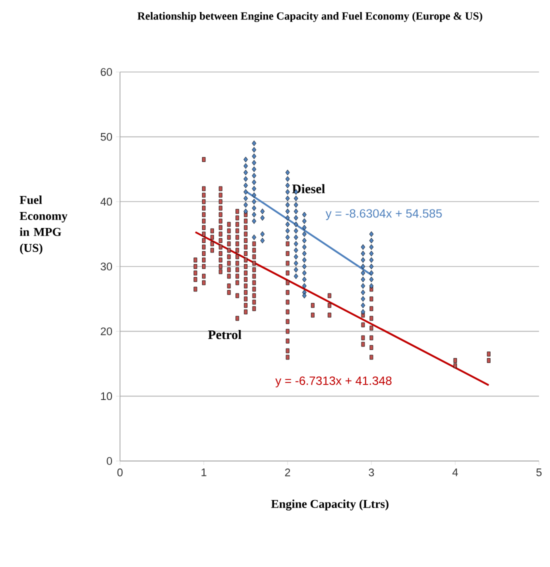 This screenshot has height=567, width=550. What do you see at coordinates (308, 189) in the screenshot?
I see `series-label: Diesel` at bounding box center [308, 189].